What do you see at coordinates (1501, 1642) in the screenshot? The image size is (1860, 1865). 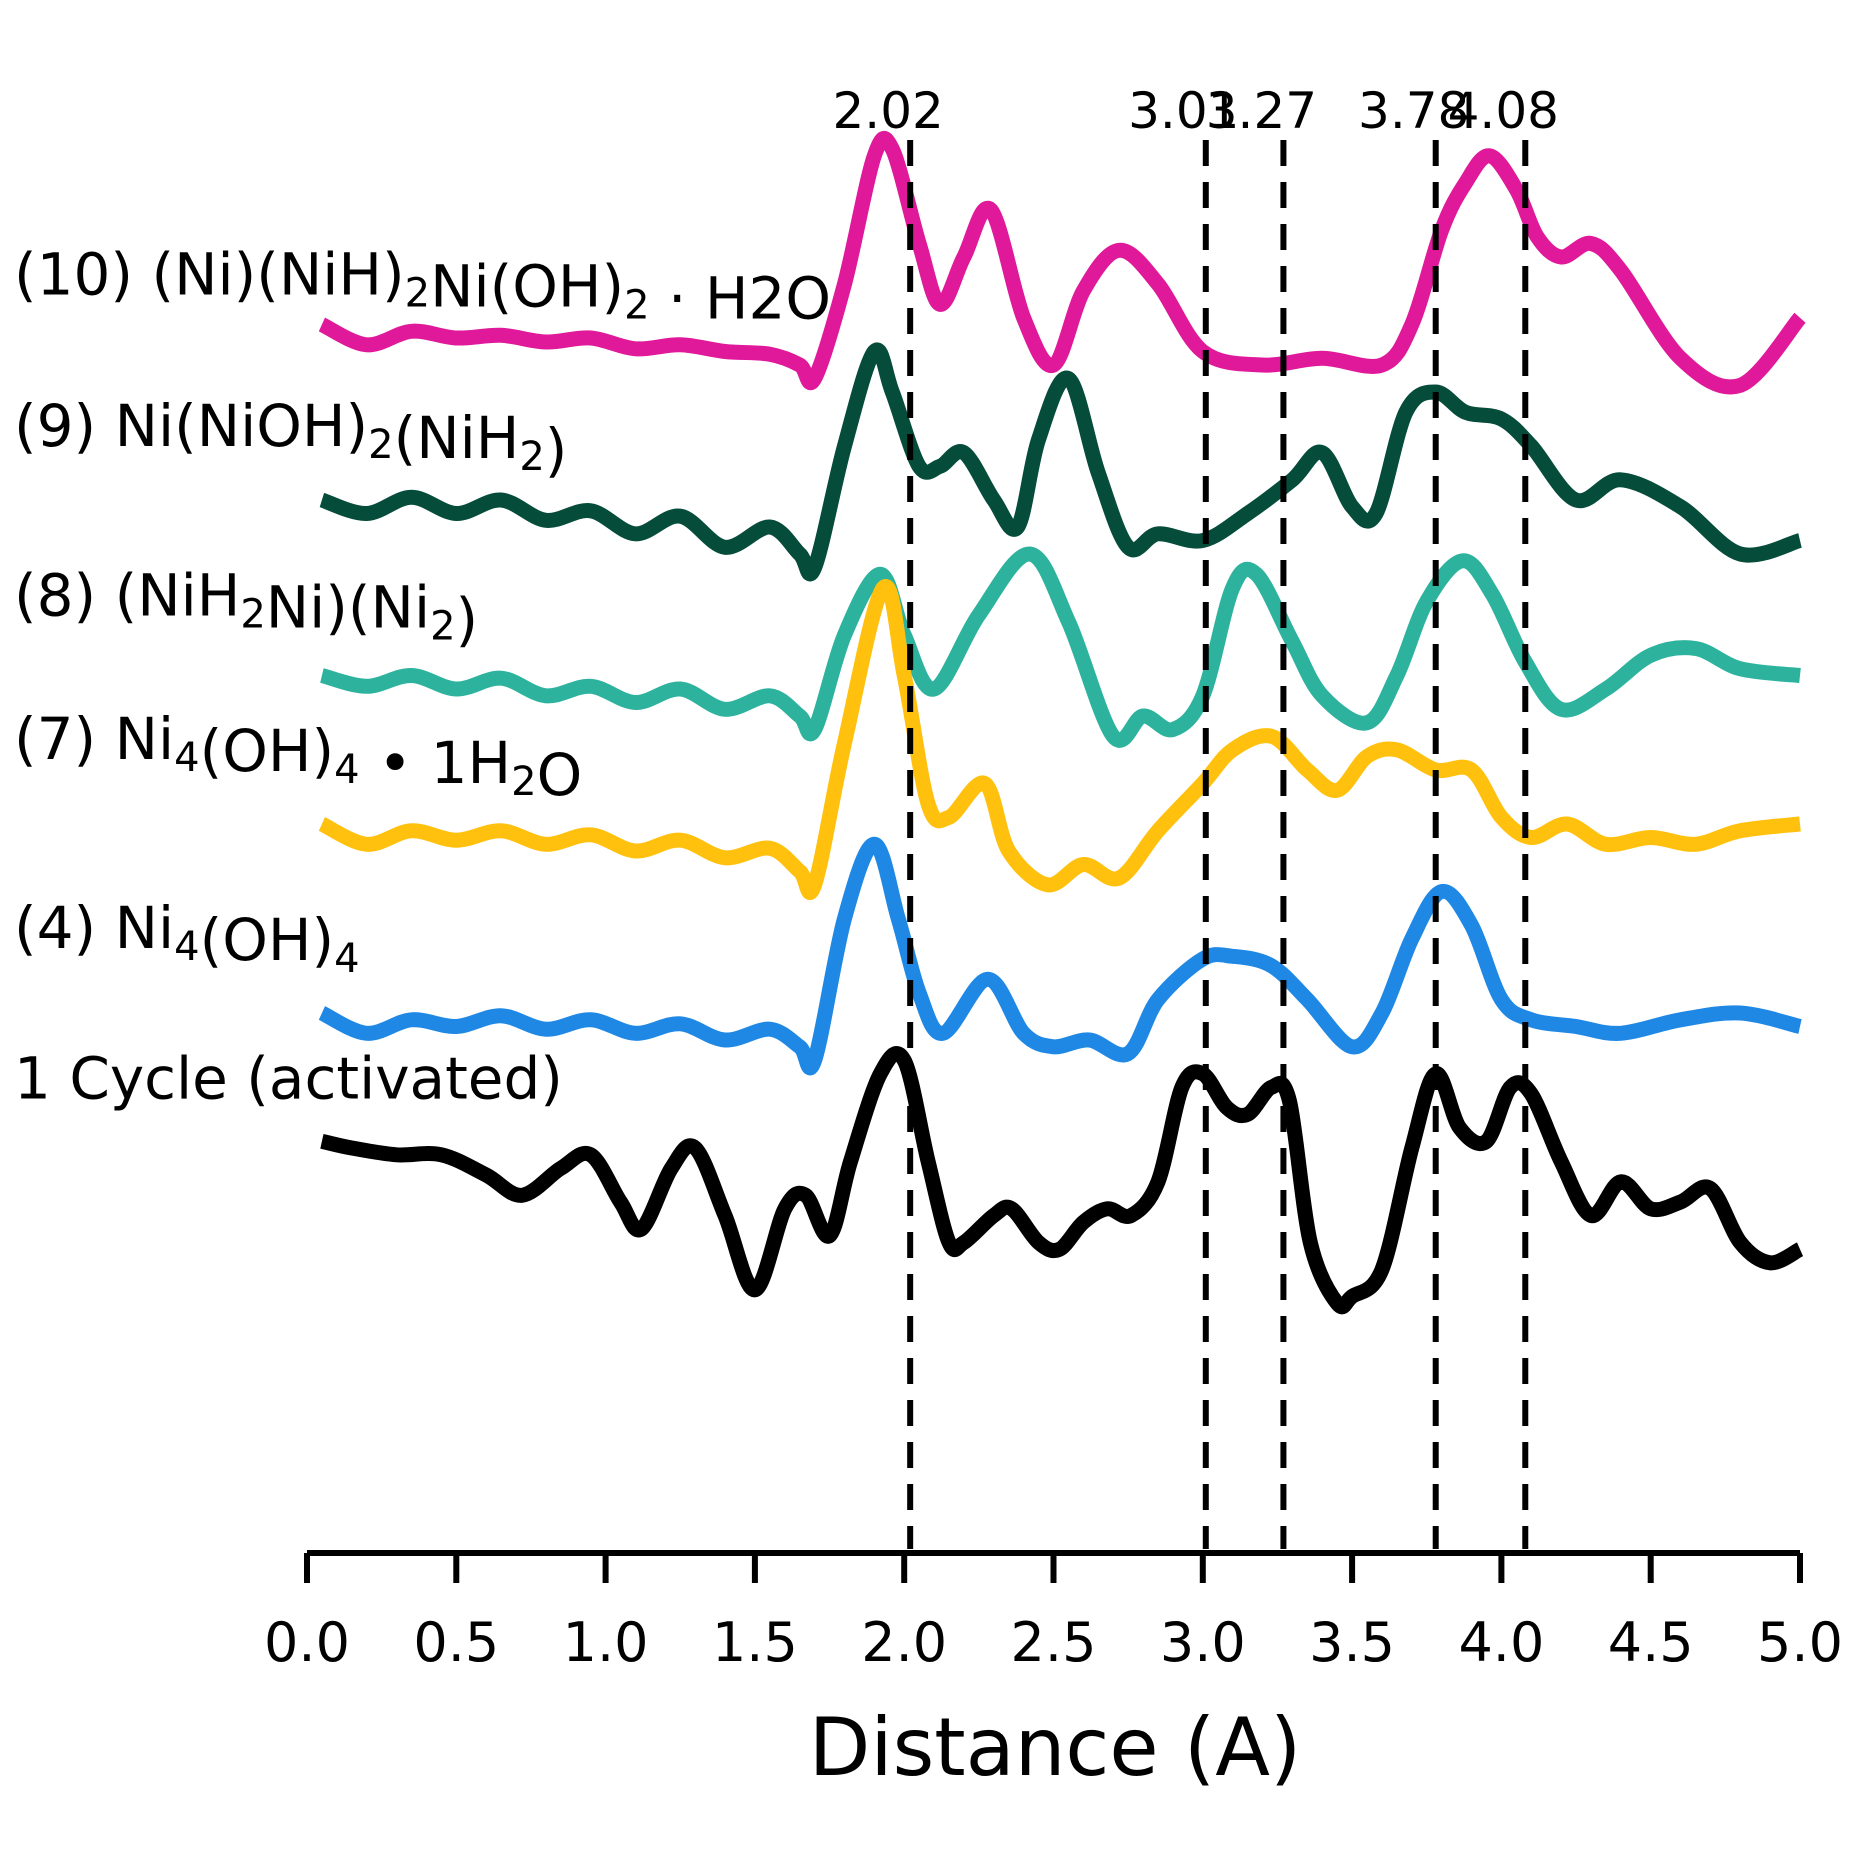 I see `x-tick-label: 4.0` at bounding box center [1501, 1642].